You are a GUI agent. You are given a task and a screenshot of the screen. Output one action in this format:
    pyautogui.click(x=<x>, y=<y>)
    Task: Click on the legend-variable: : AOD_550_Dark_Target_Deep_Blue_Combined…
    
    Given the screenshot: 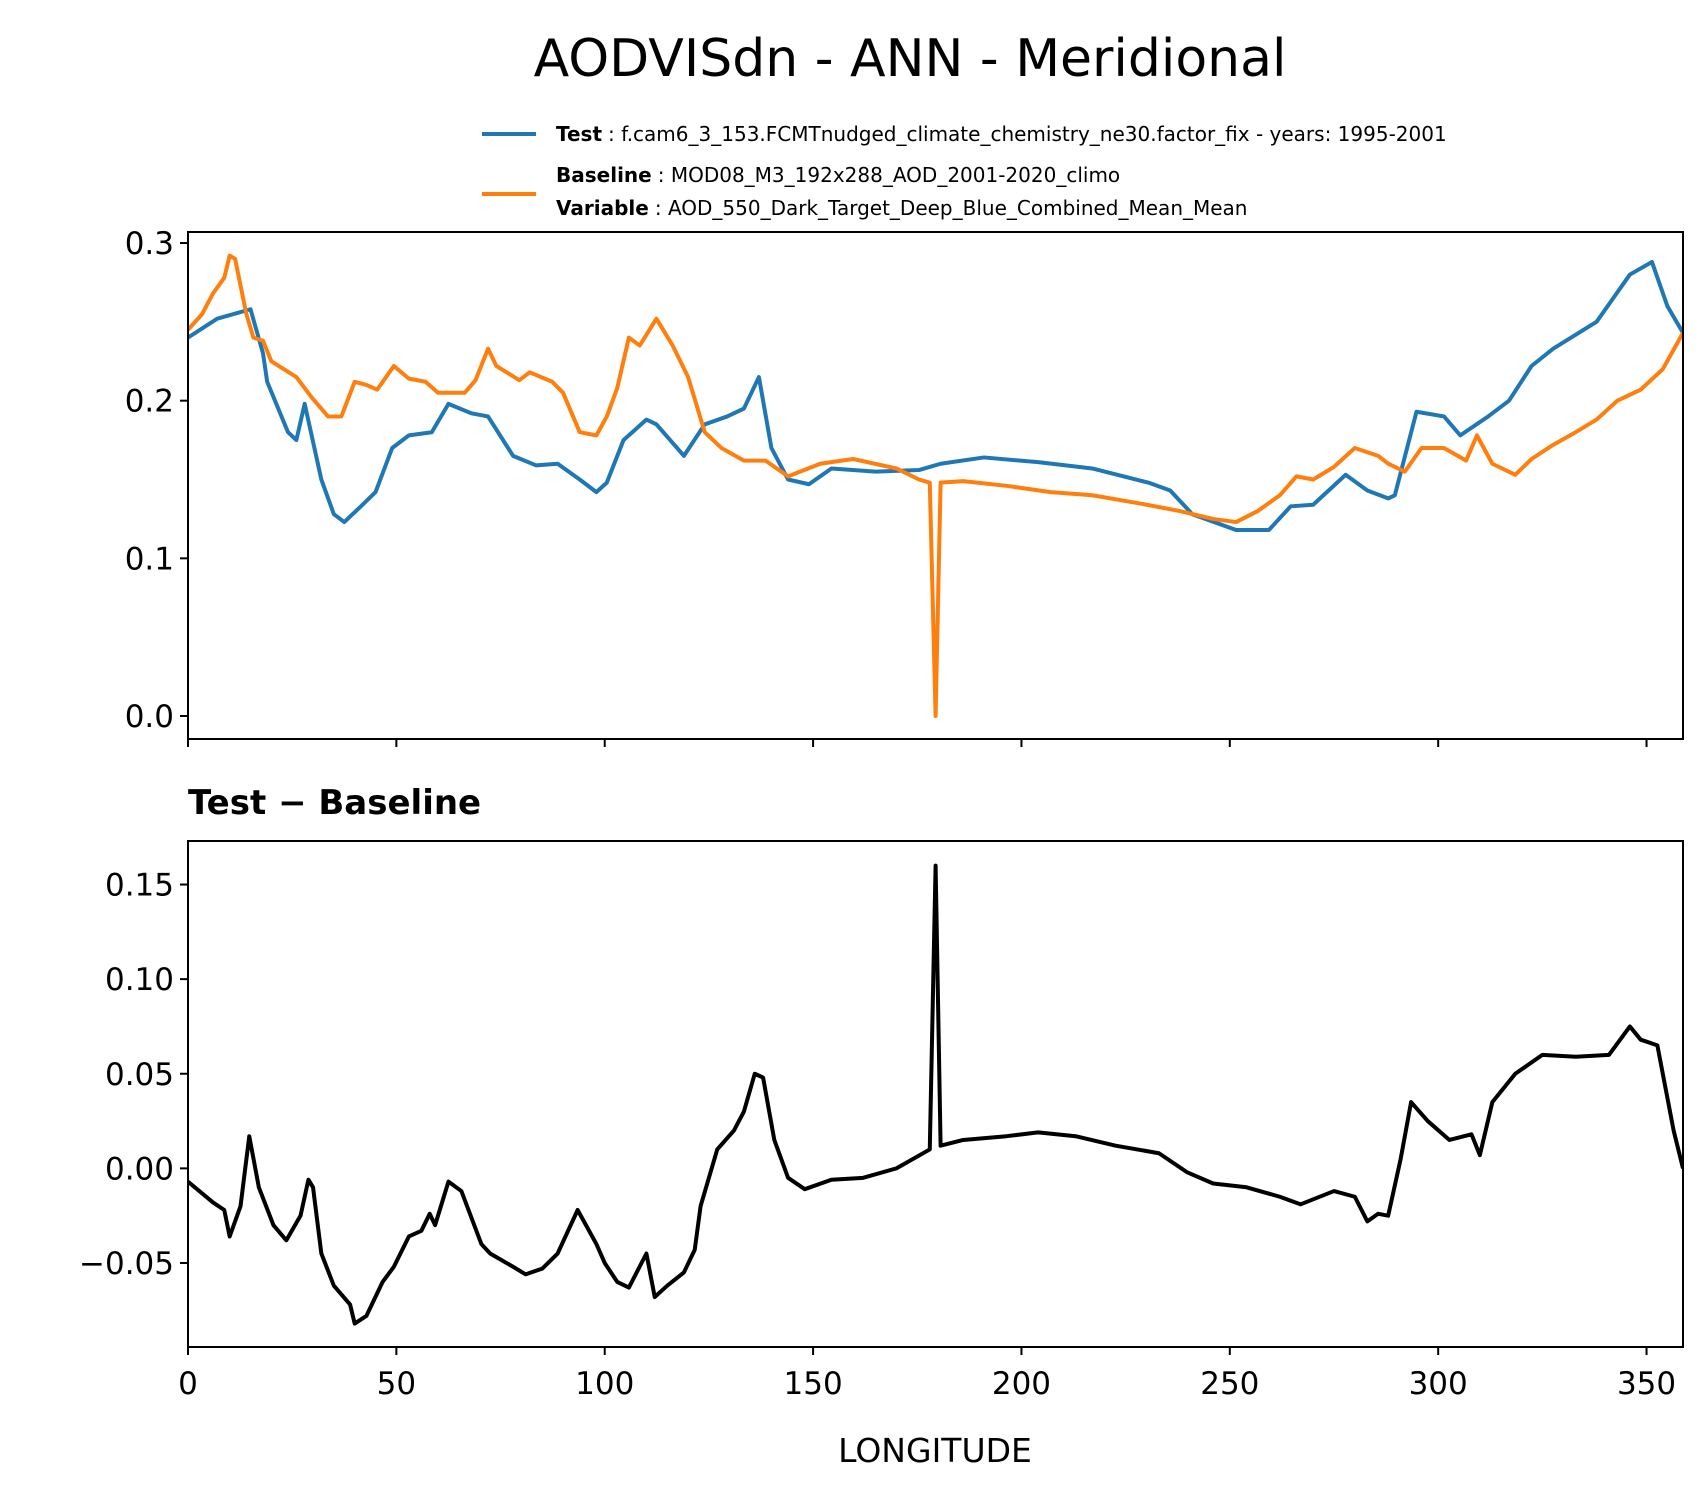 What is the action you would take?
    pyautogui.click(x=951, y=208)
    